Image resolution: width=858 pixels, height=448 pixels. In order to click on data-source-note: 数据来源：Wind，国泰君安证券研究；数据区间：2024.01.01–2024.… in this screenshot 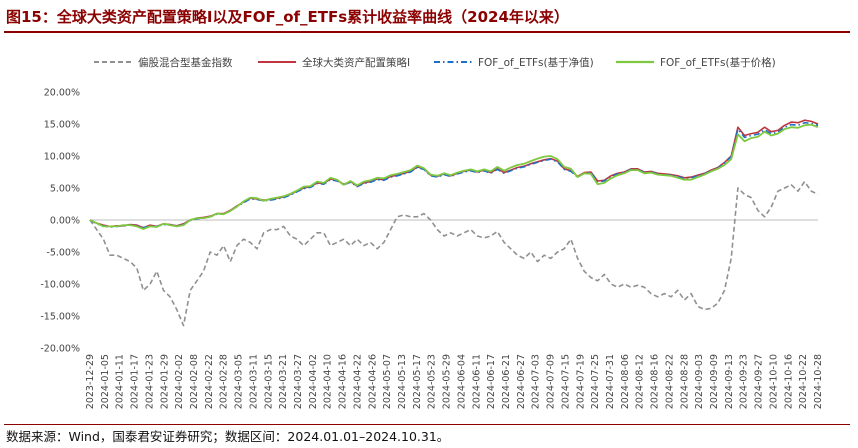, I will do `click(228, 436)`.